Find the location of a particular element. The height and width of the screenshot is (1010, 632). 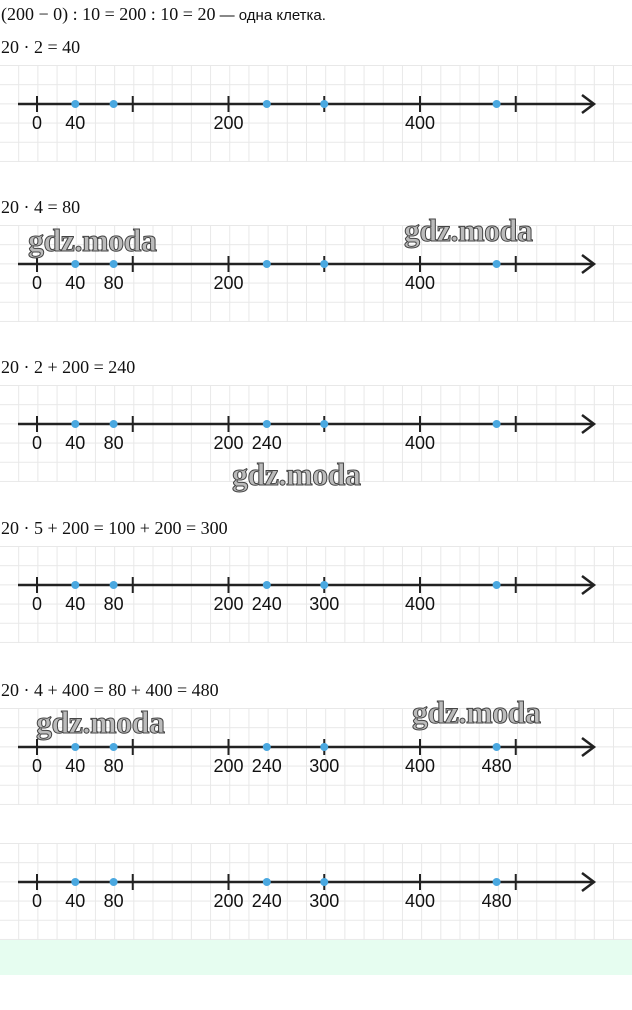

number-line: 0 40 200 400 is located at coordinates (307, 113).